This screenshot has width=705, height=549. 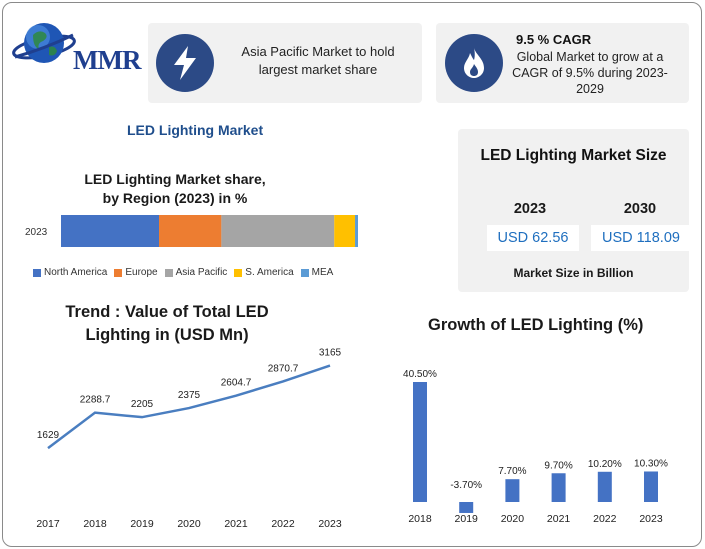 I want to click on cagr-title: 9.5 % CAGR, so click(x=554, y=39).